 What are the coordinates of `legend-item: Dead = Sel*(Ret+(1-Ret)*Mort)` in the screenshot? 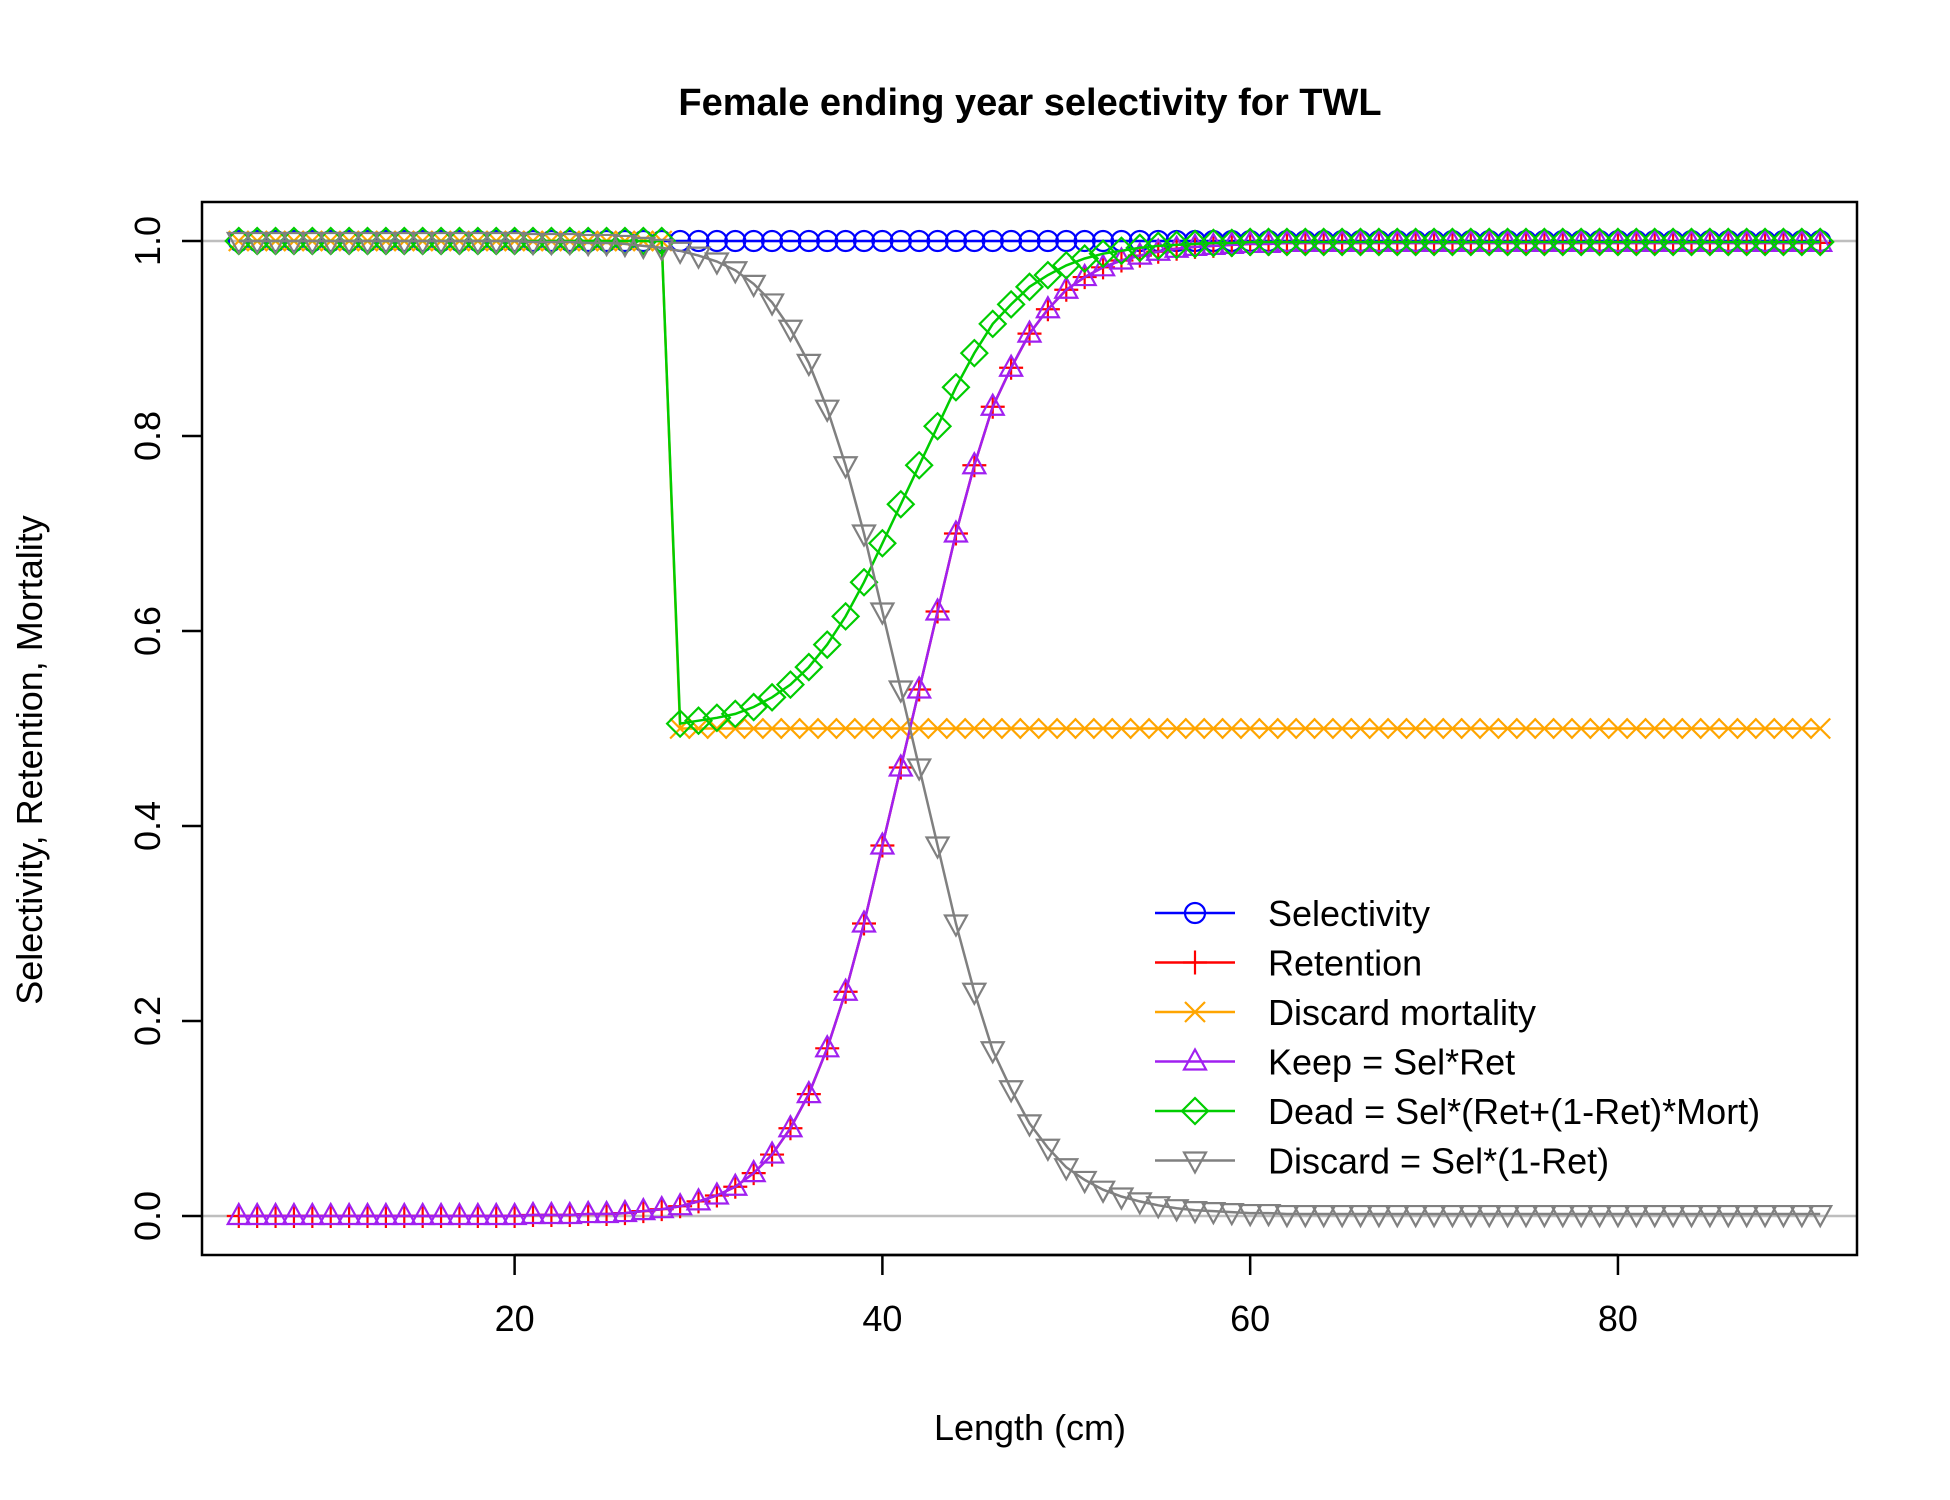 It's located at (1457, 1111).